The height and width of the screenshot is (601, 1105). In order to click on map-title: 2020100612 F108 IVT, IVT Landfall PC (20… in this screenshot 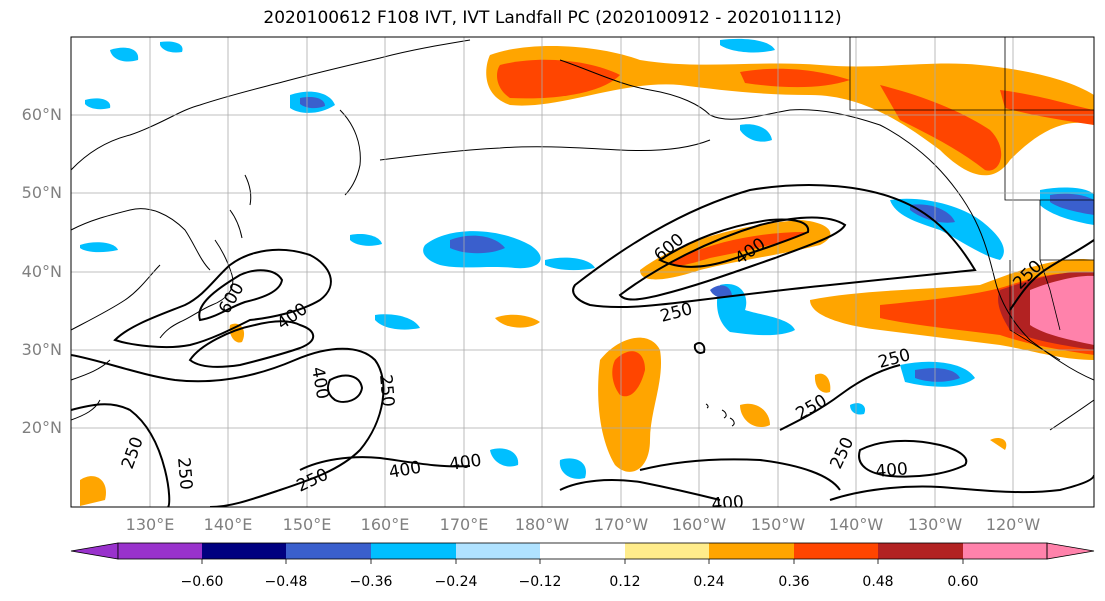, I will do `click(552, 18)`.